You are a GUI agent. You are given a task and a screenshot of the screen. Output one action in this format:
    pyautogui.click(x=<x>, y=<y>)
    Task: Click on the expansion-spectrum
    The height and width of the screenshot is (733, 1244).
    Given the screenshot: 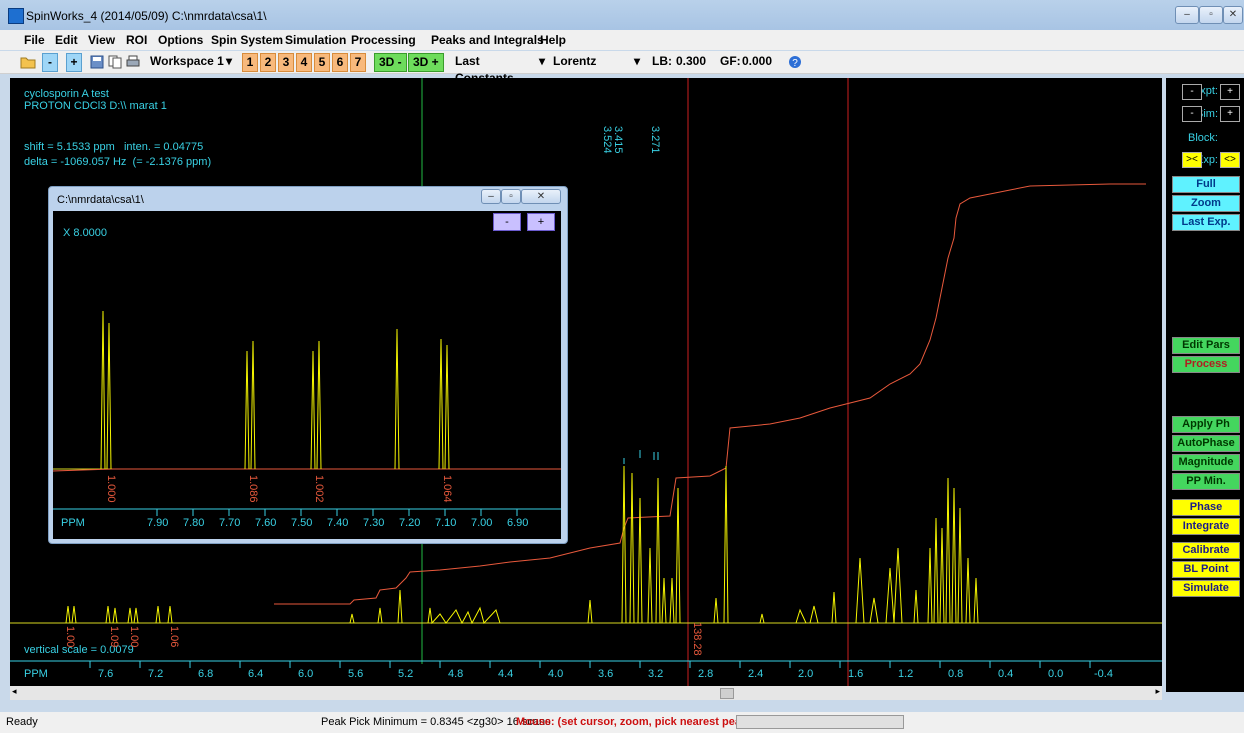 What is the action you would take?
    pyautogui.click(x=307, y=413)
    